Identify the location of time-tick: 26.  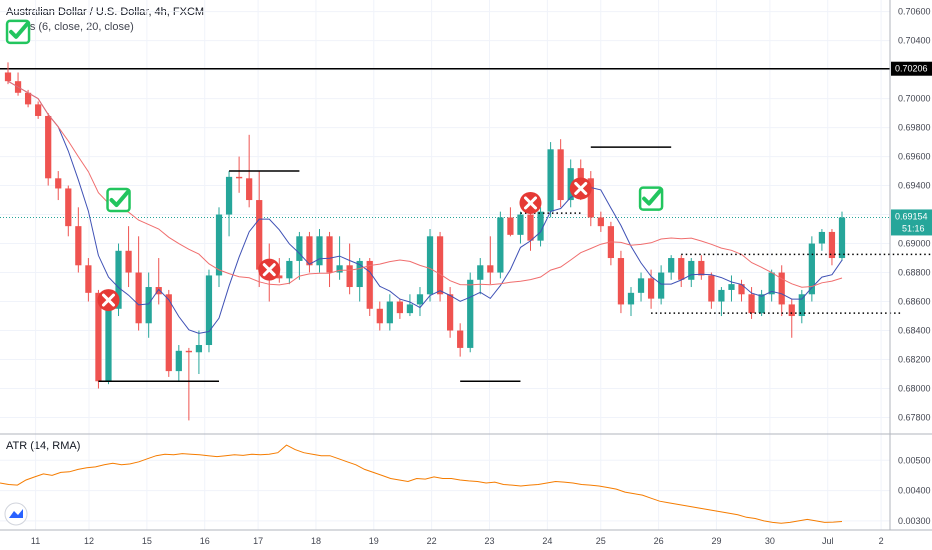
(659, 541).